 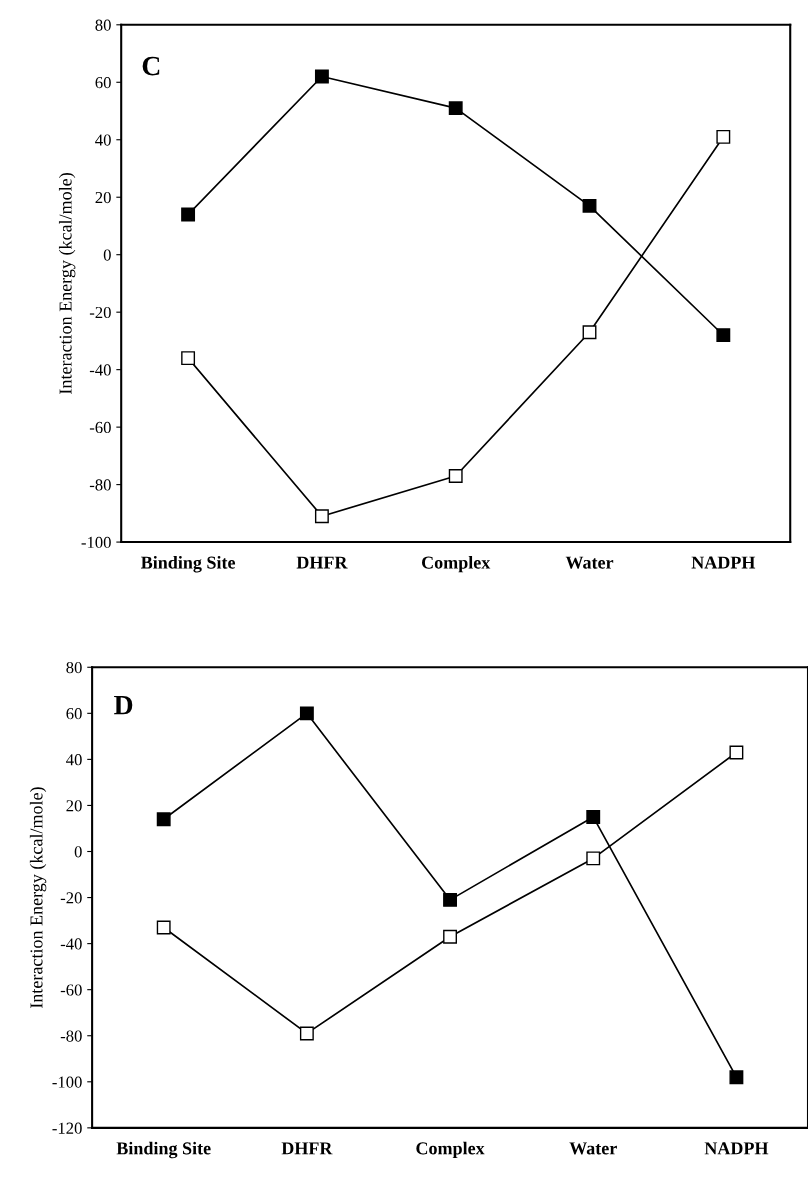 I want to click on text: D, so click(x=123, y=705).